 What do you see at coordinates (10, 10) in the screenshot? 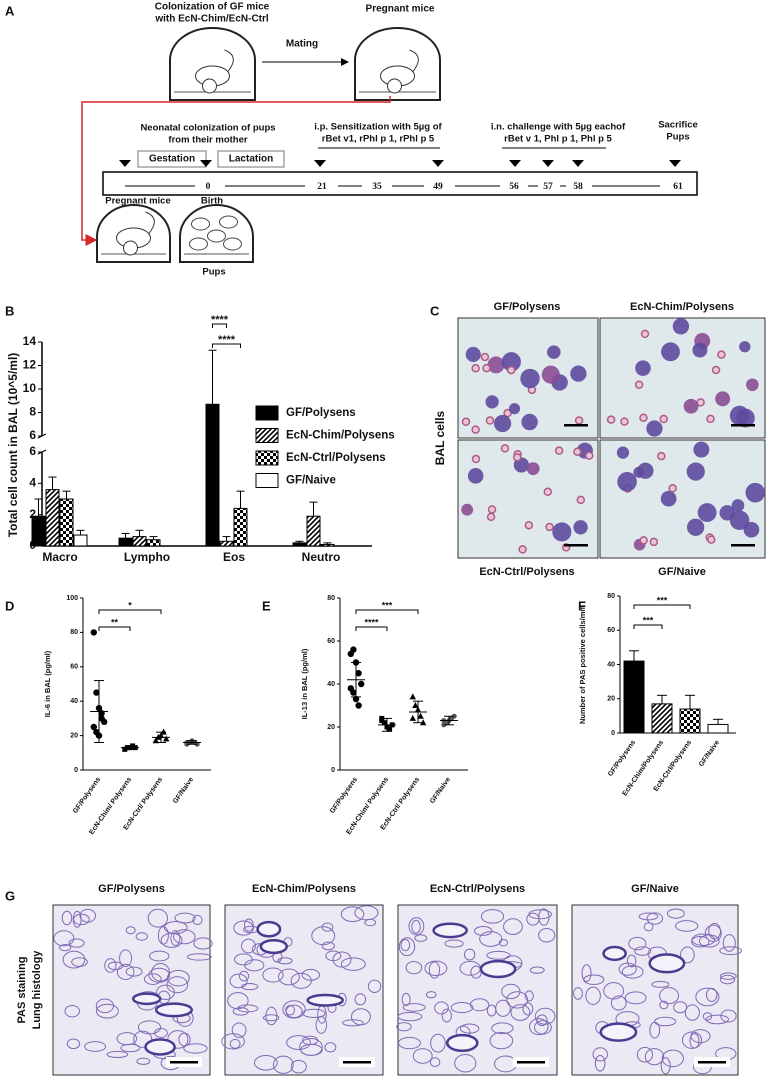
I see `panel-letter: A` at bounding box center [10, 10].